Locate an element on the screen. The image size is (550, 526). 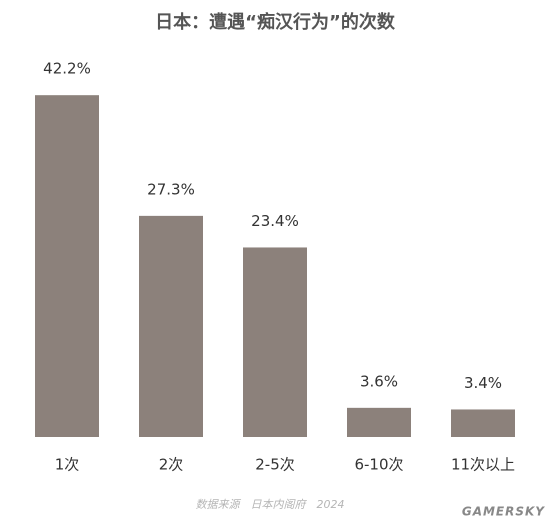
value-label: 3.6% is located at coordinates (379, 381).